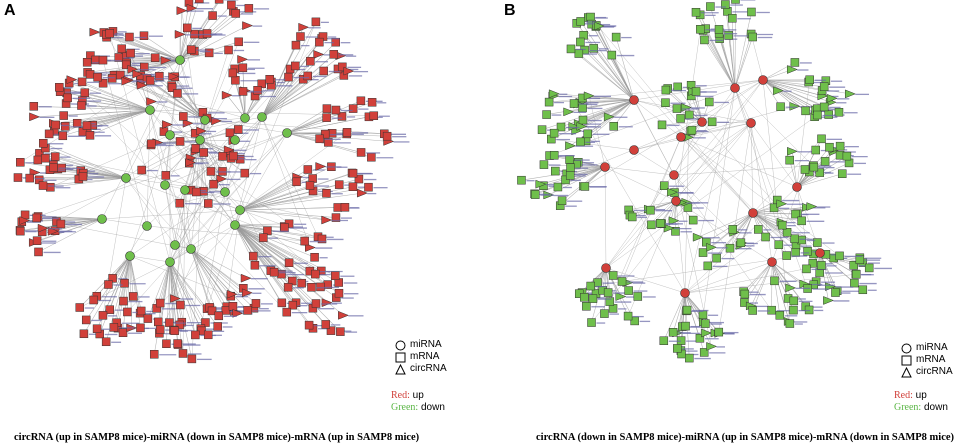  I want to click on square-icon, so click(400, 357).